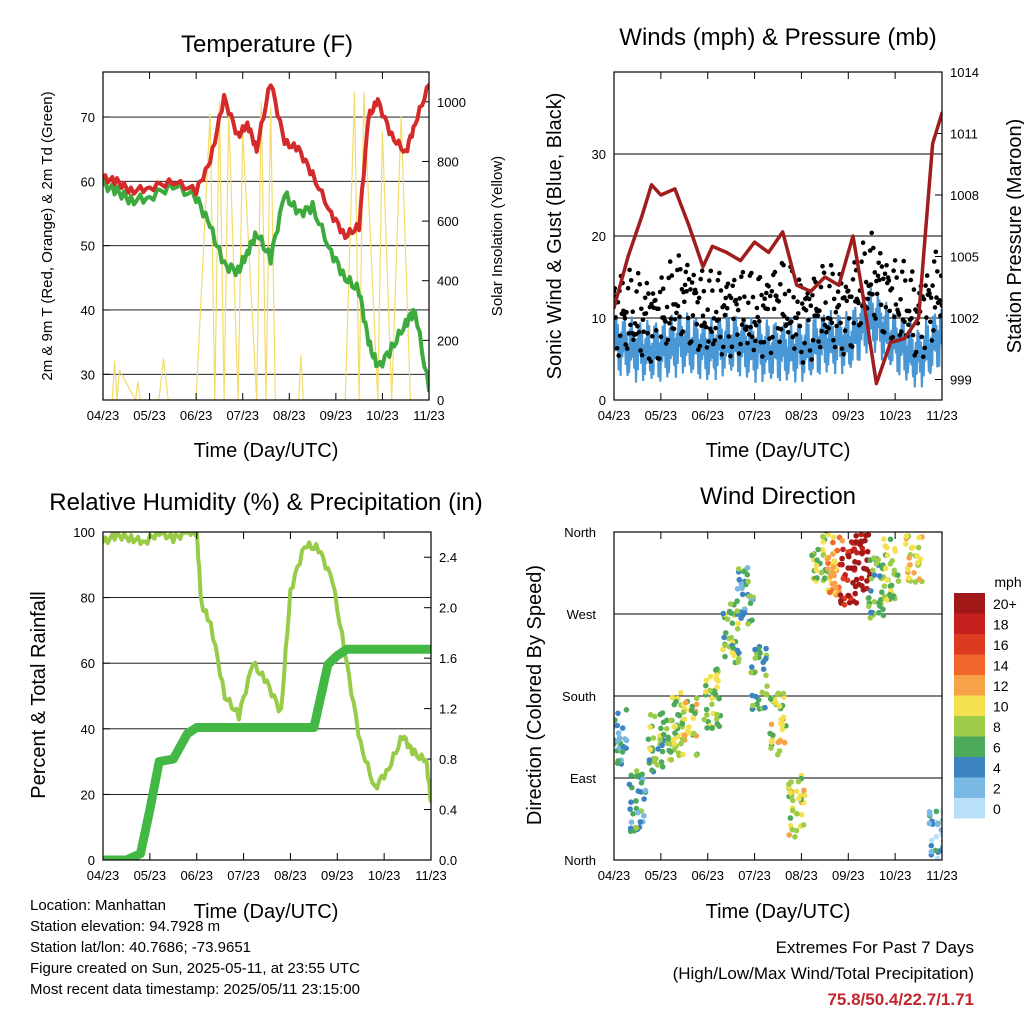  What do you see at coordinates (969, 664) in the screenshot?
I see `colorbar-swatch` at bounding box center [969, 664].